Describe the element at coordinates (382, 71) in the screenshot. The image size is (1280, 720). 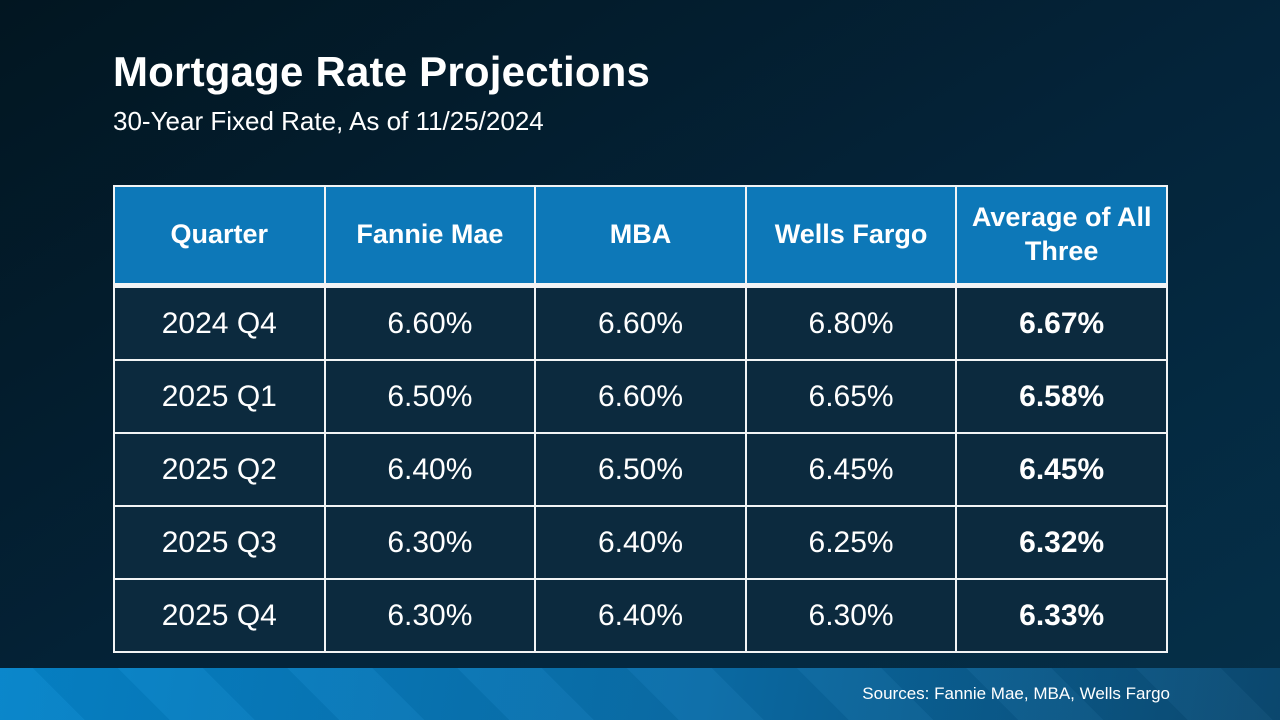
I see `page-title: Mortgage Rate Projections` at that location.